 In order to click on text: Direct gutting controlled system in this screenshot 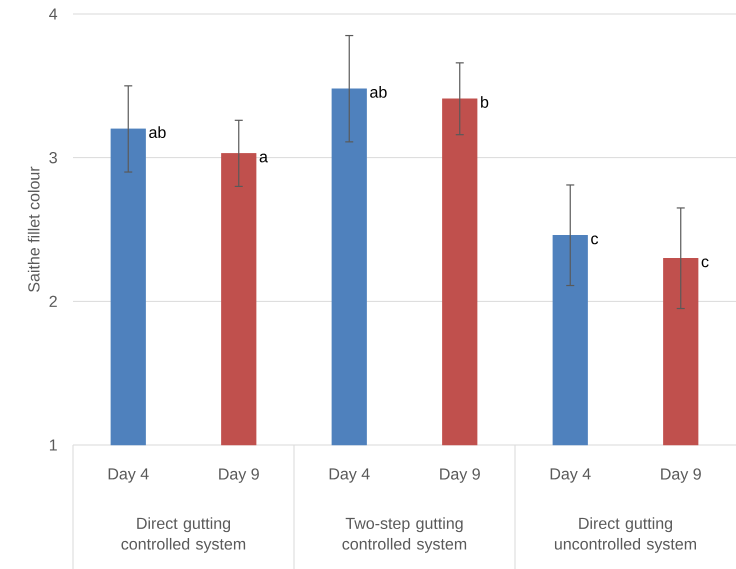, I will do `click(183, 535)`.